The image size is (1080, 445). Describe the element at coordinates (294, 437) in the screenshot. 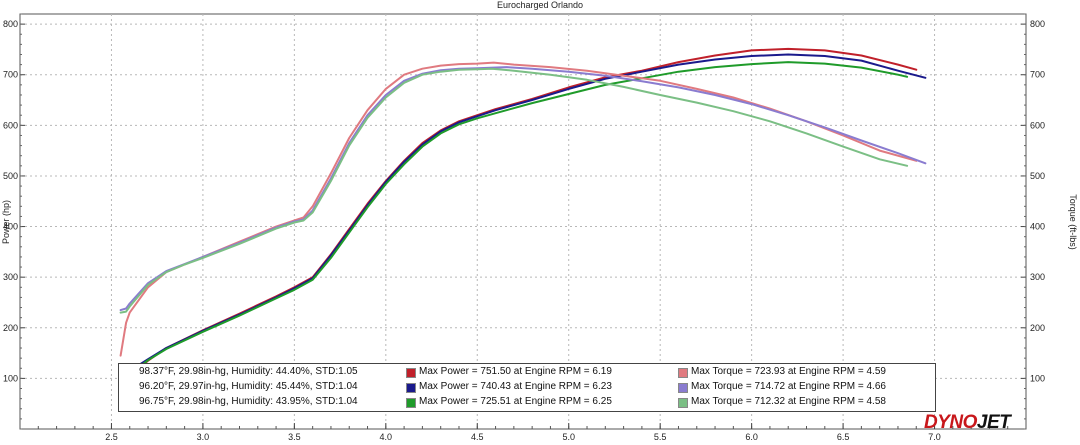

I see `x-tick-label: 3.5` at that location.